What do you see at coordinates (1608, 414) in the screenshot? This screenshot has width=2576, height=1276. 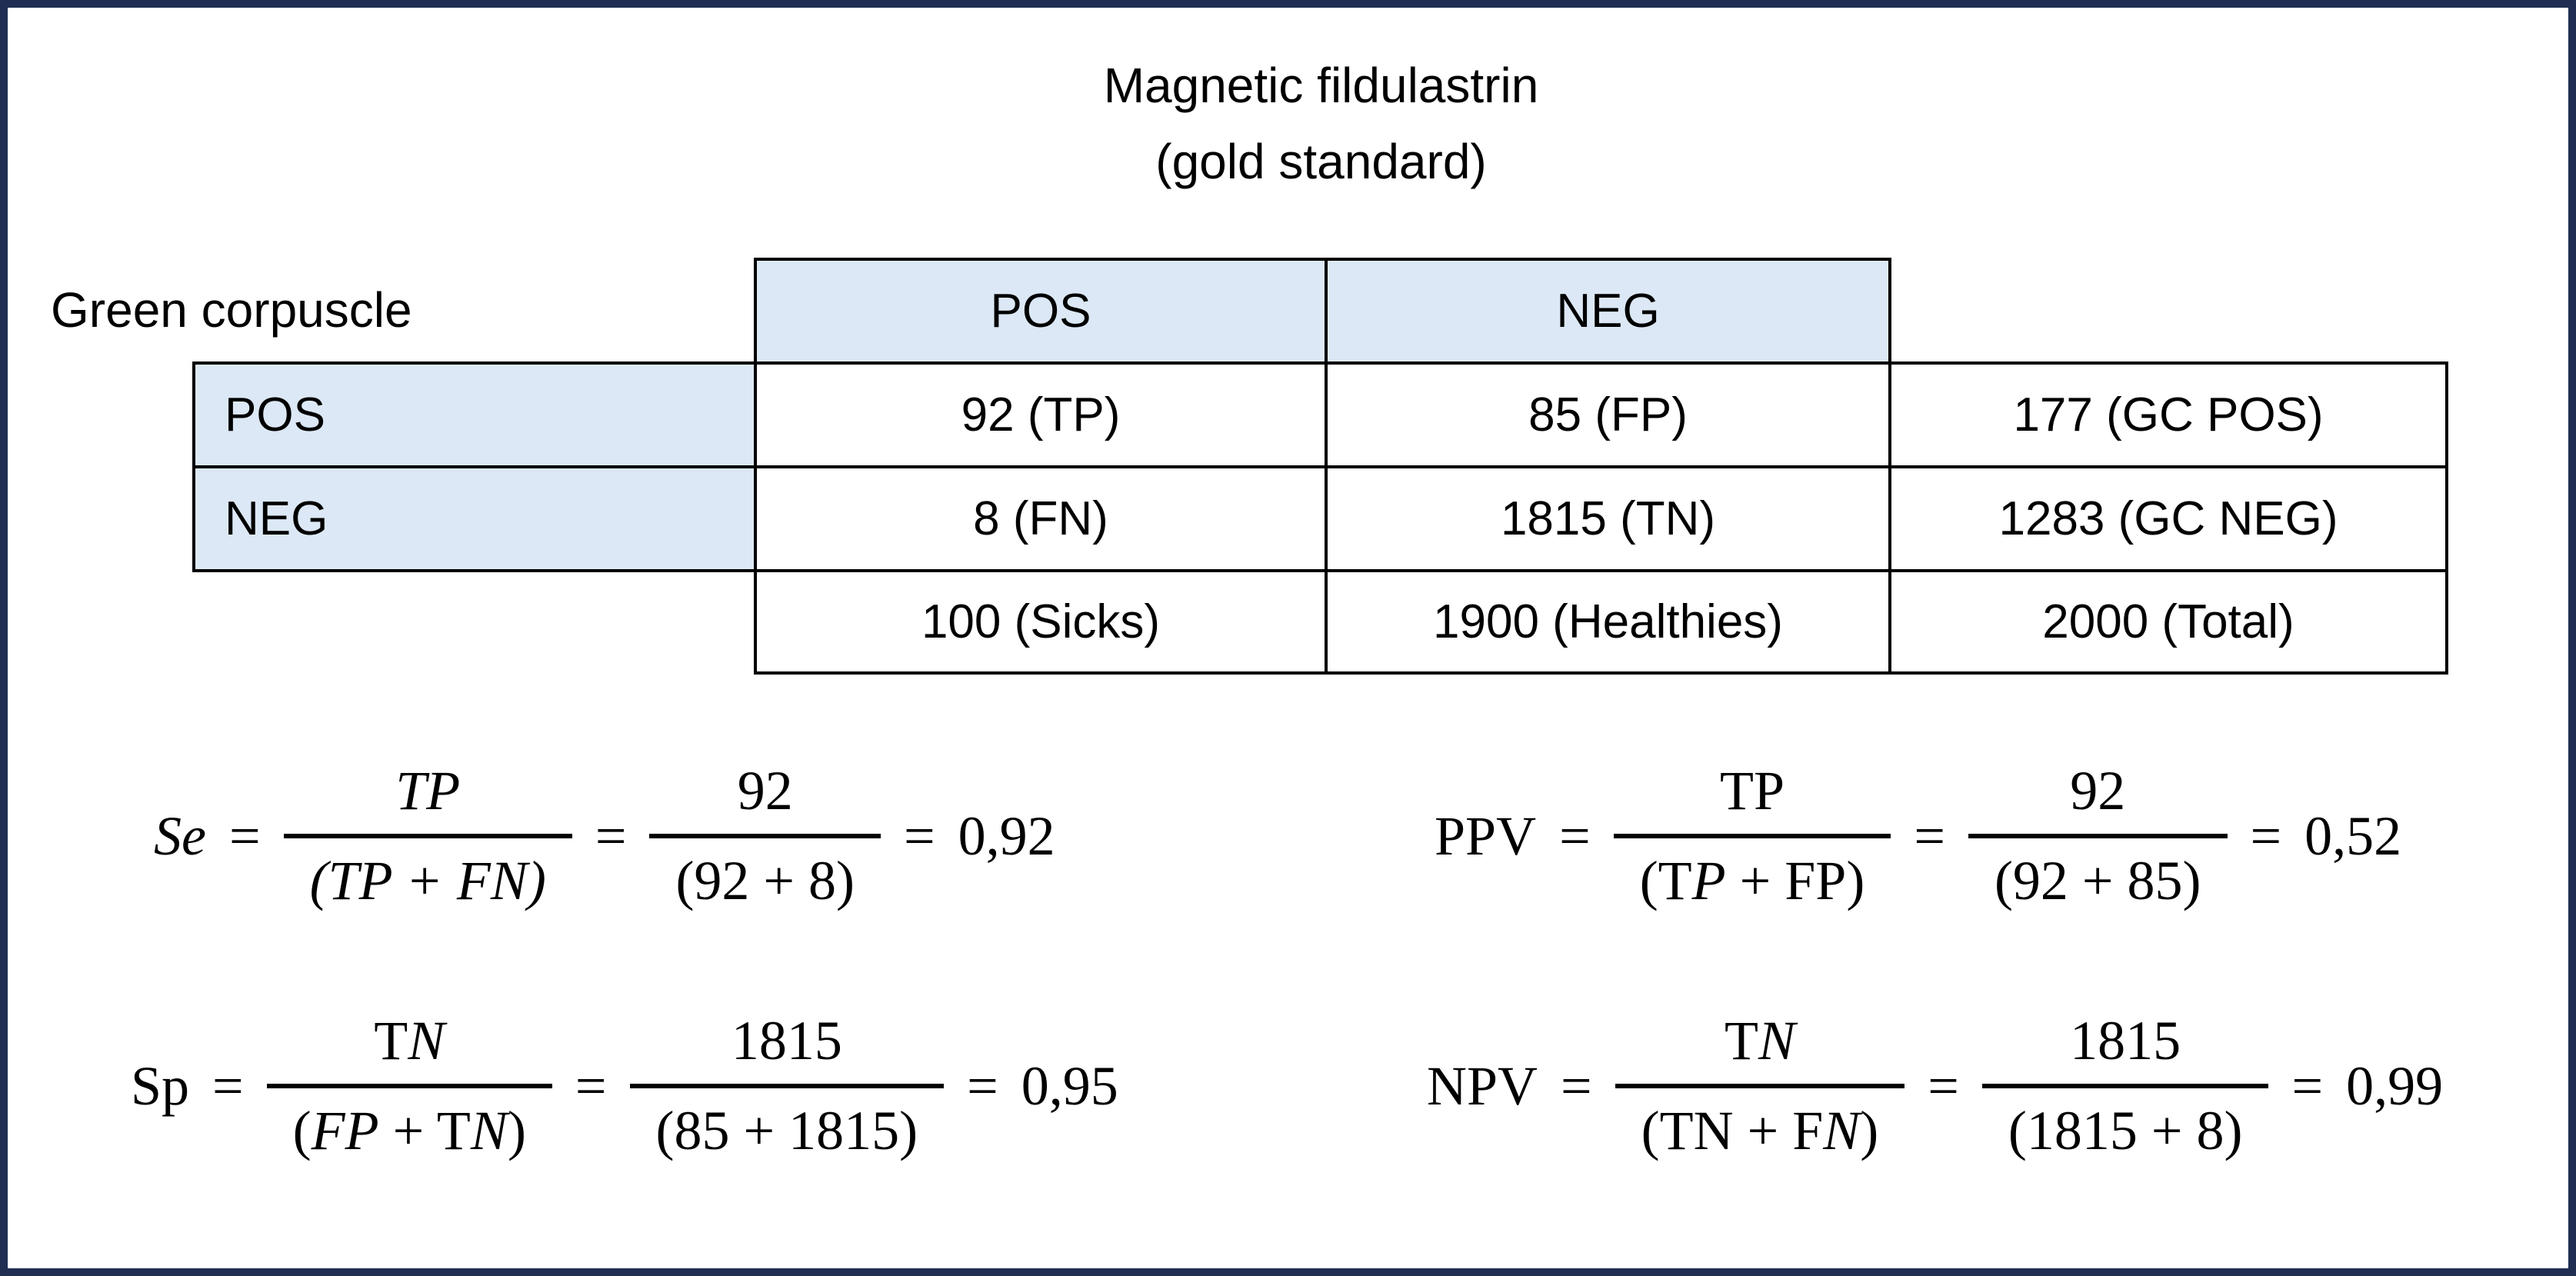 I see `cell-false-positive: 85 (FP)` at bounding box center [1608, 414].